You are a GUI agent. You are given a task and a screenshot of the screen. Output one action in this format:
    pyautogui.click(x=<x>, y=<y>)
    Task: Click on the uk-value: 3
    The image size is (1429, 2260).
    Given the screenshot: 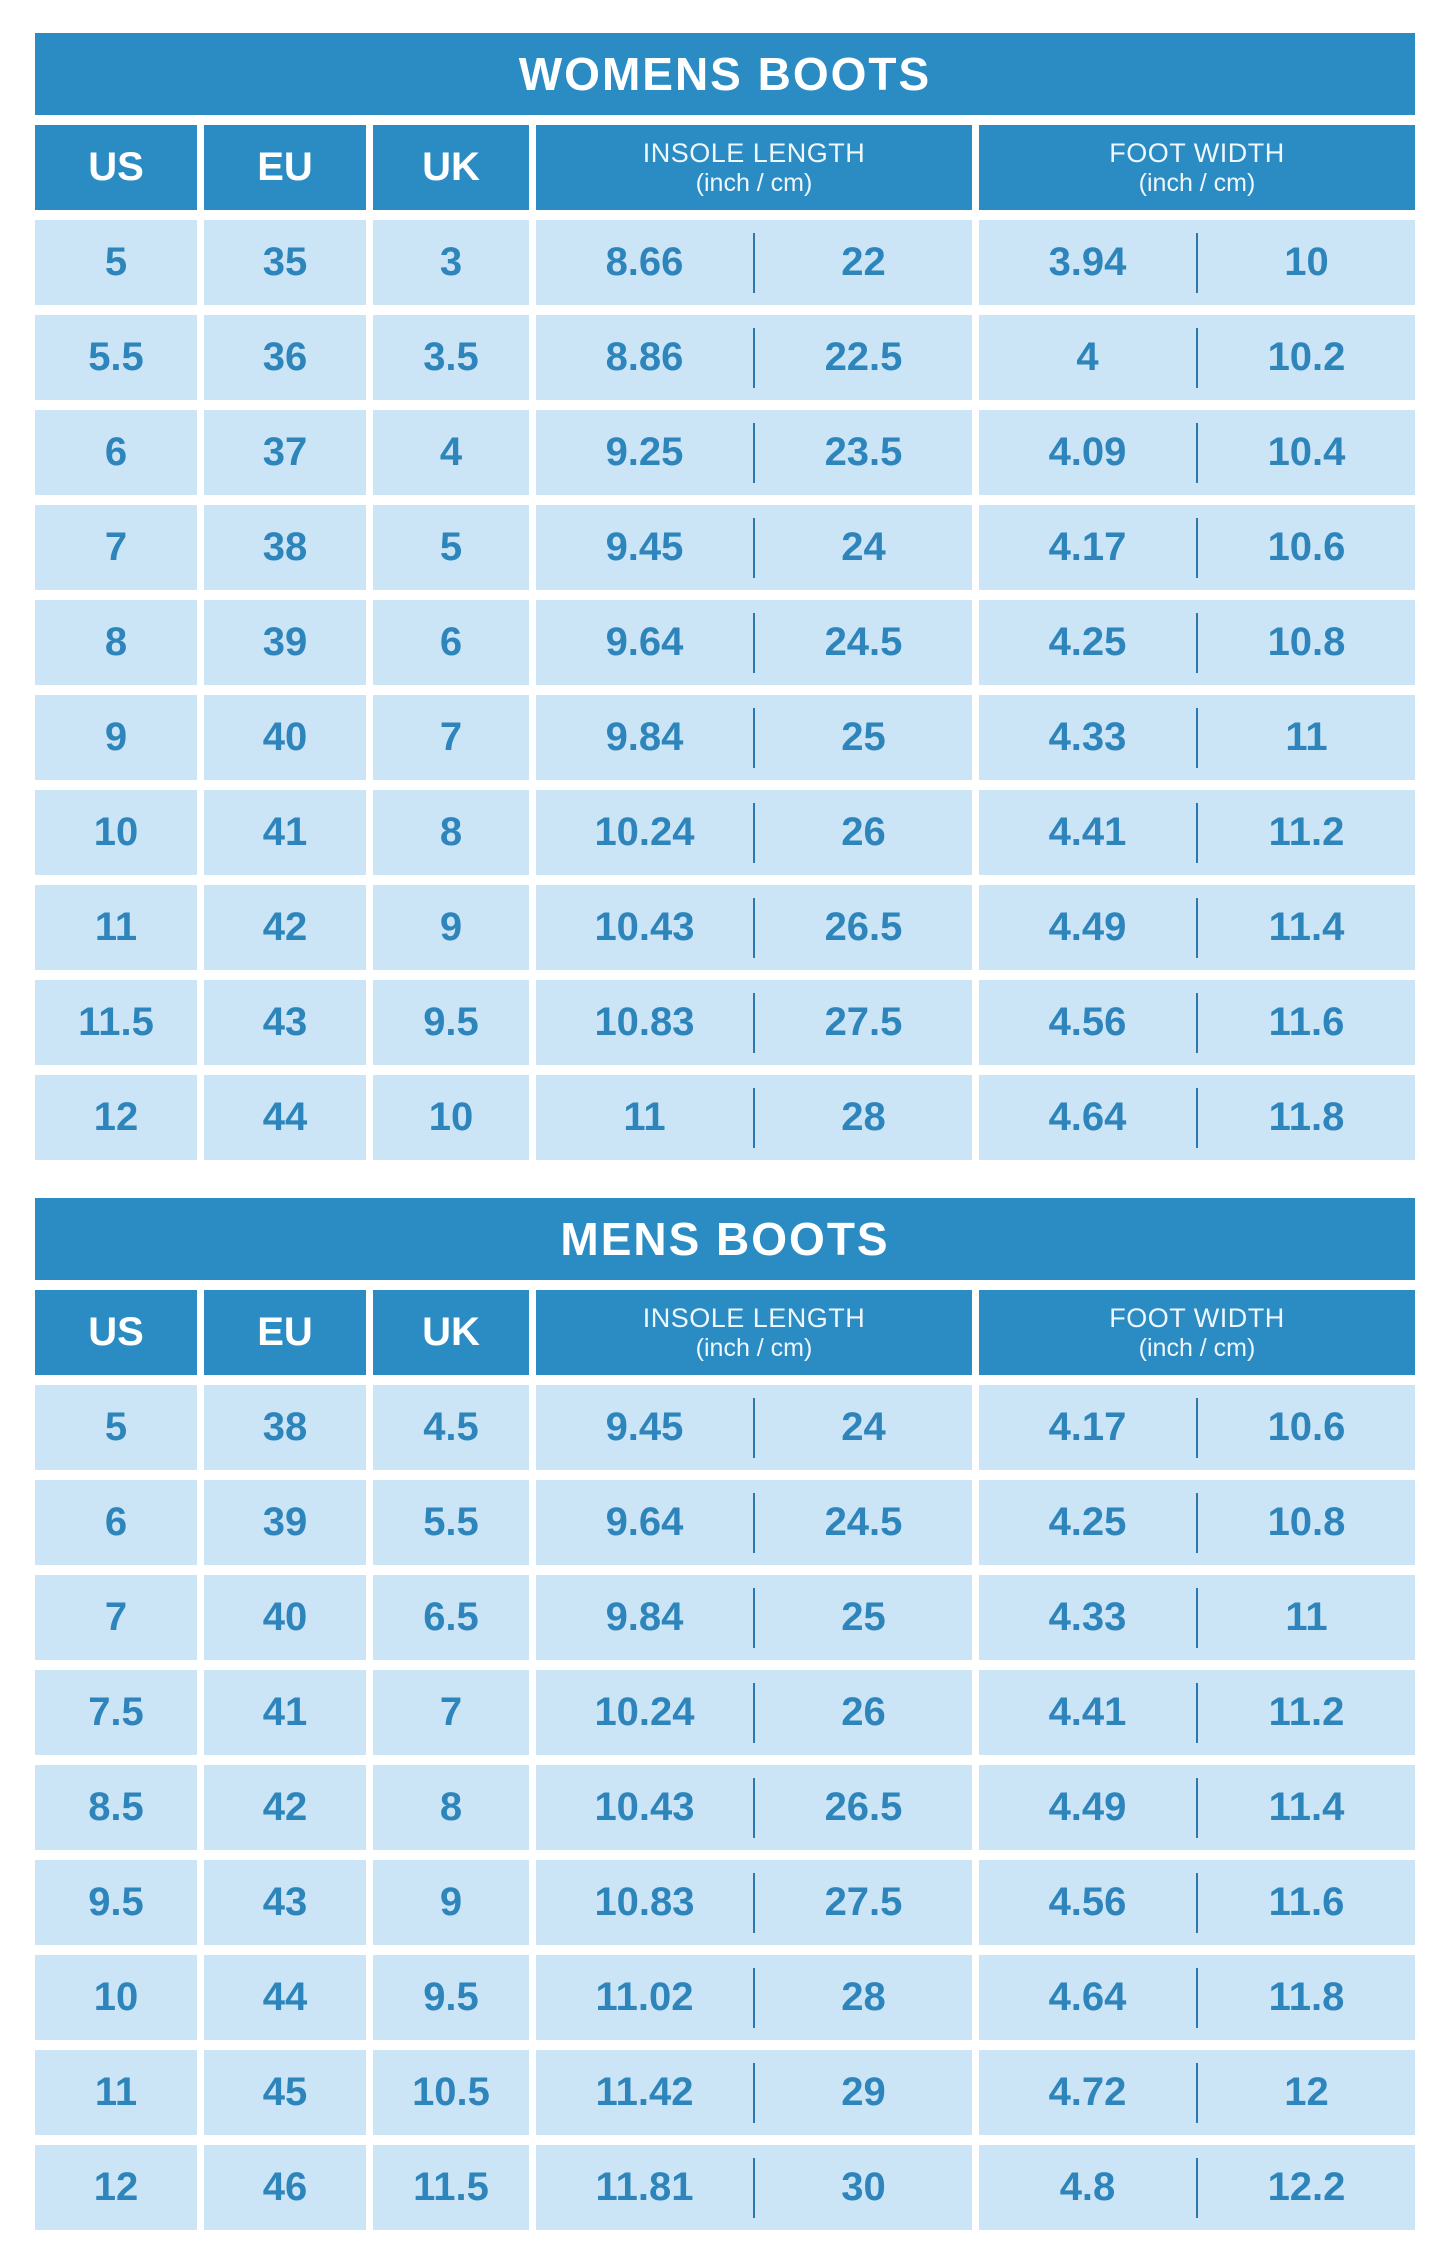 What is the action you would take?
    pyautogui.click(x=451, y=262)
    